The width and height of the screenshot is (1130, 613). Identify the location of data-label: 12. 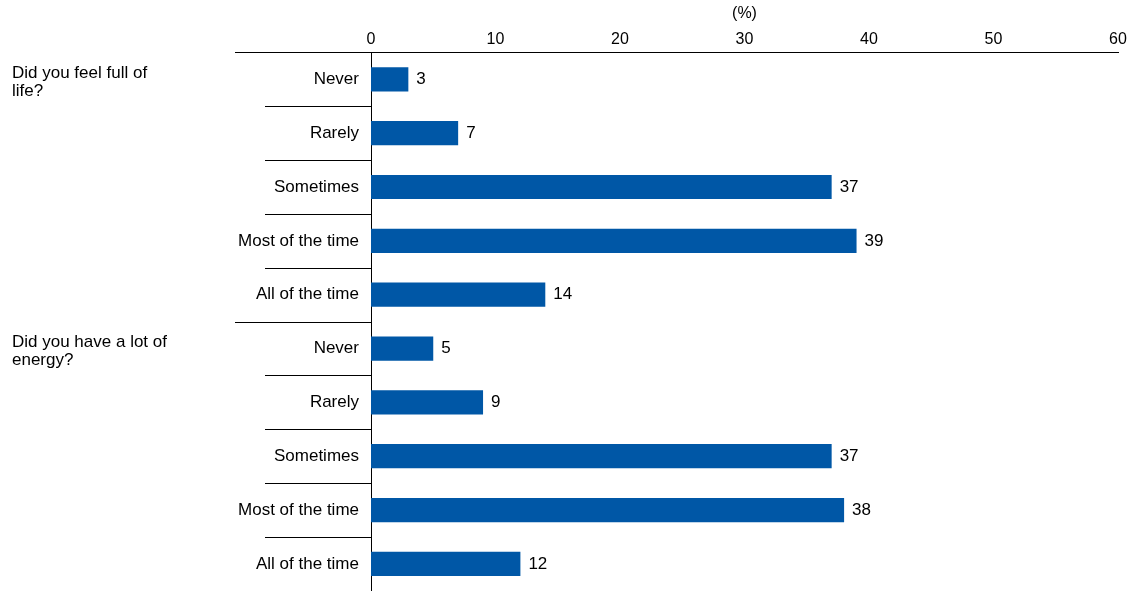
(538, 563).